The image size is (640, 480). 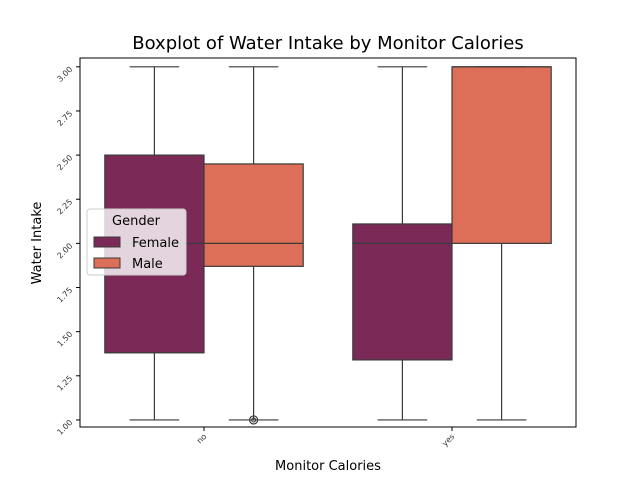 What do you see at coordinates (325, 437) in the screenshot?
I see `x-axis: no yes` at bounding box center [325, 437].